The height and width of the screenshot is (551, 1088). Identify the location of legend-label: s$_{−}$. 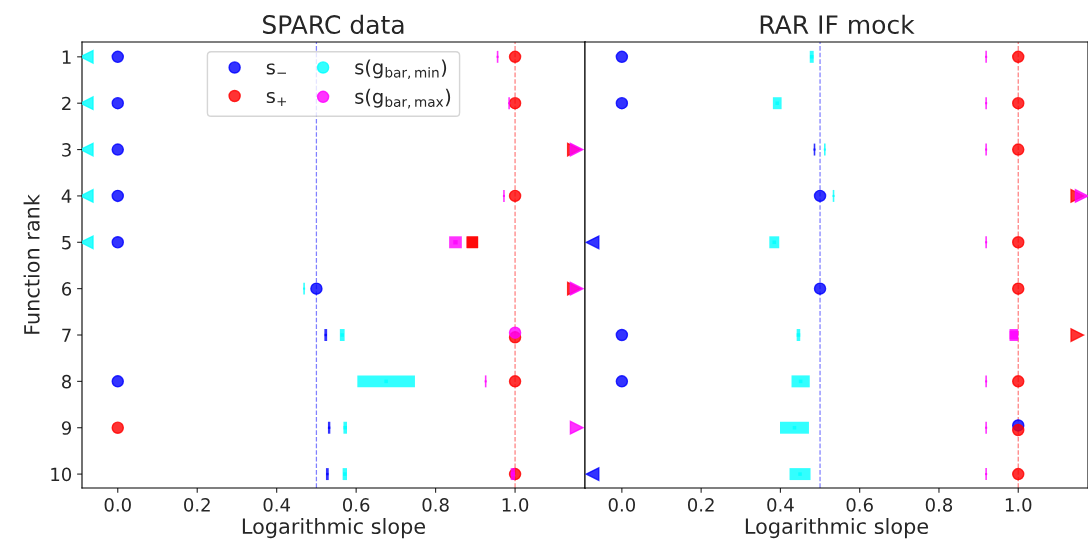
(276, 69).